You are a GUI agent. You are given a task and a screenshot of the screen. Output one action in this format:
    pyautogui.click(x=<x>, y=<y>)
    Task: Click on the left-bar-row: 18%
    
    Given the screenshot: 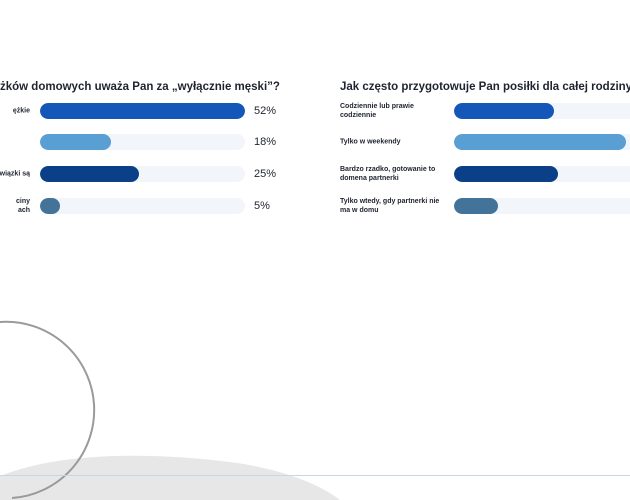 What is the action you would take?
    pyautogui.click(x=145, y=142)
    